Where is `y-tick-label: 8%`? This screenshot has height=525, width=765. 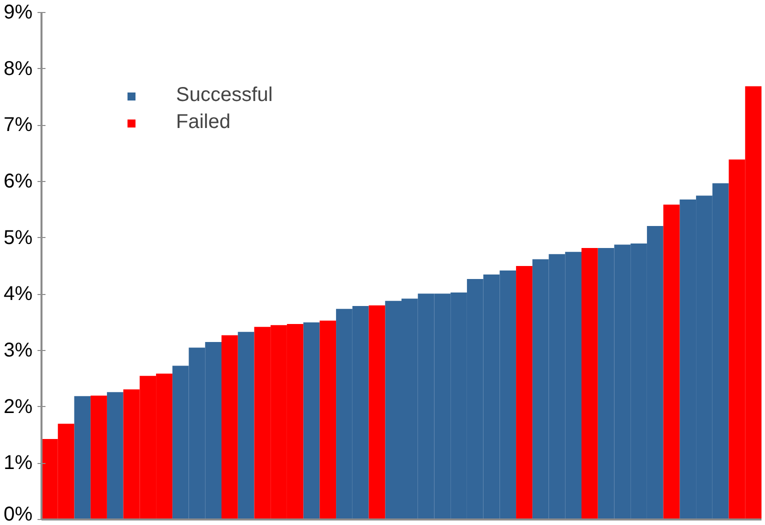 y-tick-label: 8% is located at coordinates (18, 69).